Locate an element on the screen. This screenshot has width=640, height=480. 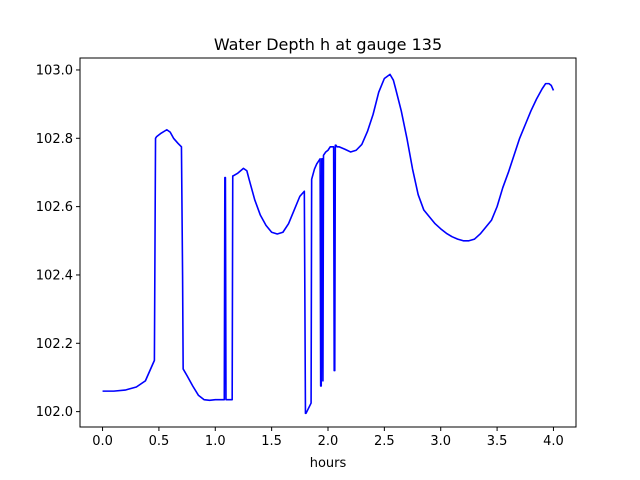
x-axis: 0.0 0.5 1.0 1.5 2.0 2.5 3.0 3.5 4.0 is located at coordinates (328, 438).